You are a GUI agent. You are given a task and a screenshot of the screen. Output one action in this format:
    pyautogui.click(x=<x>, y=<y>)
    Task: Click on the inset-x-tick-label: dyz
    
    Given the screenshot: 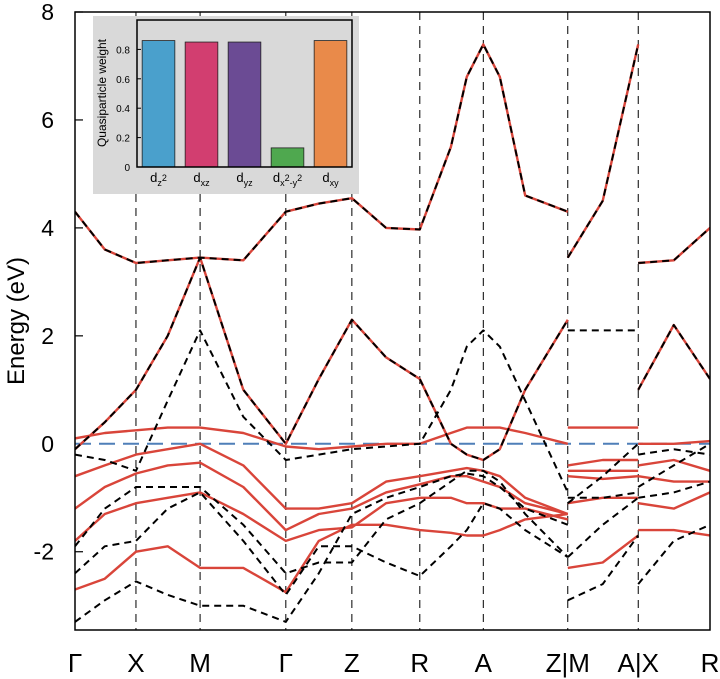 What is the action you would take?
    pyautogui.click(x=244, y=179)
    